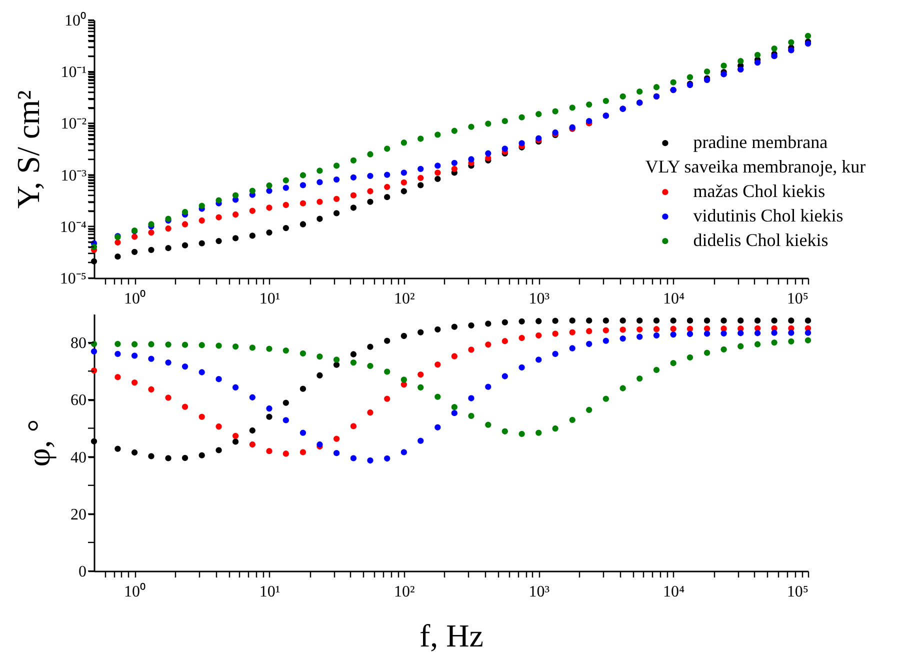  Describe the element at coordinates (73, 227) in the screenshot. I see `y-tick-label: 10⁻⁴` at that location.